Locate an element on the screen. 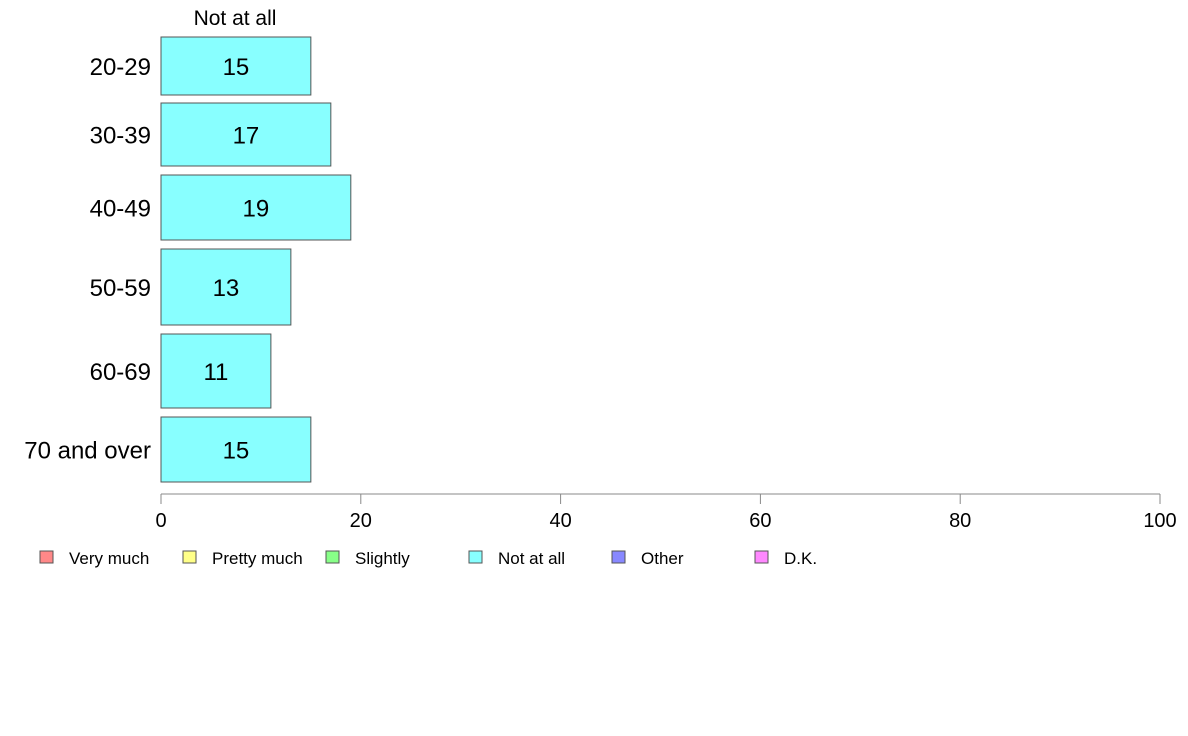 This screenshot has height=736, width=1188. legend-label: Very much is located at coordinates (109, 558).